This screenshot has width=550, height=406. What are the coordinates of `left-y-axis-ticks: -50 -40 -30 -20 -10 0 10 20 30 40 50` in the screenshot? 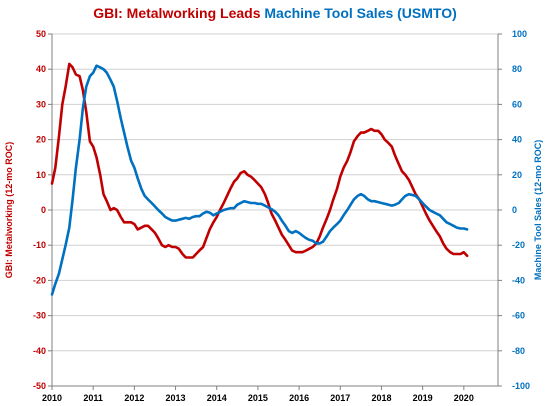 It's located at (42, 210).